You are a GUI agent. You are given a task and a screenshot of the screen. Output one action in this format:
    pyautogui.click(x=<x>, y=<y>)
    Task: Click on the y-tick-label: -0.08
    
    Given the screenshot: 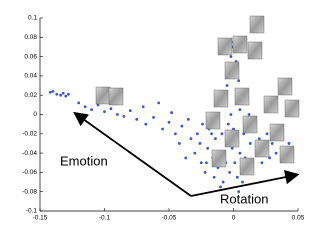 What is the action you would take?
    pyautogui.click(x=29, y=191)
    